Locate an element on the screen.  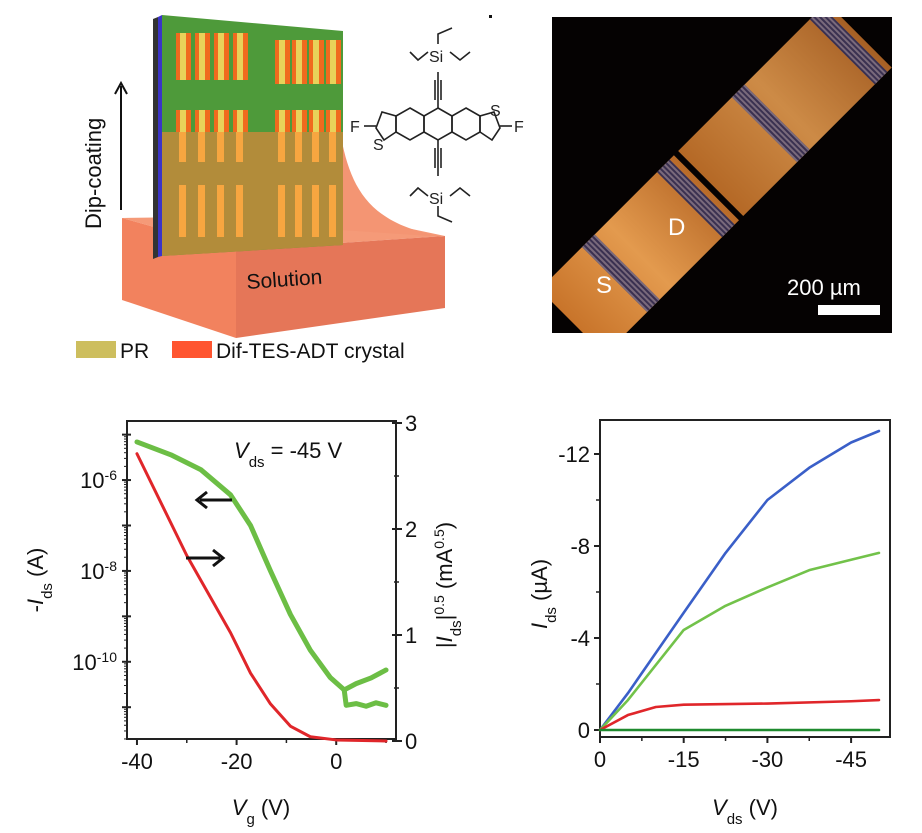
output-y-axis-label: Ids (µA) is located at coordinates (543, 594).